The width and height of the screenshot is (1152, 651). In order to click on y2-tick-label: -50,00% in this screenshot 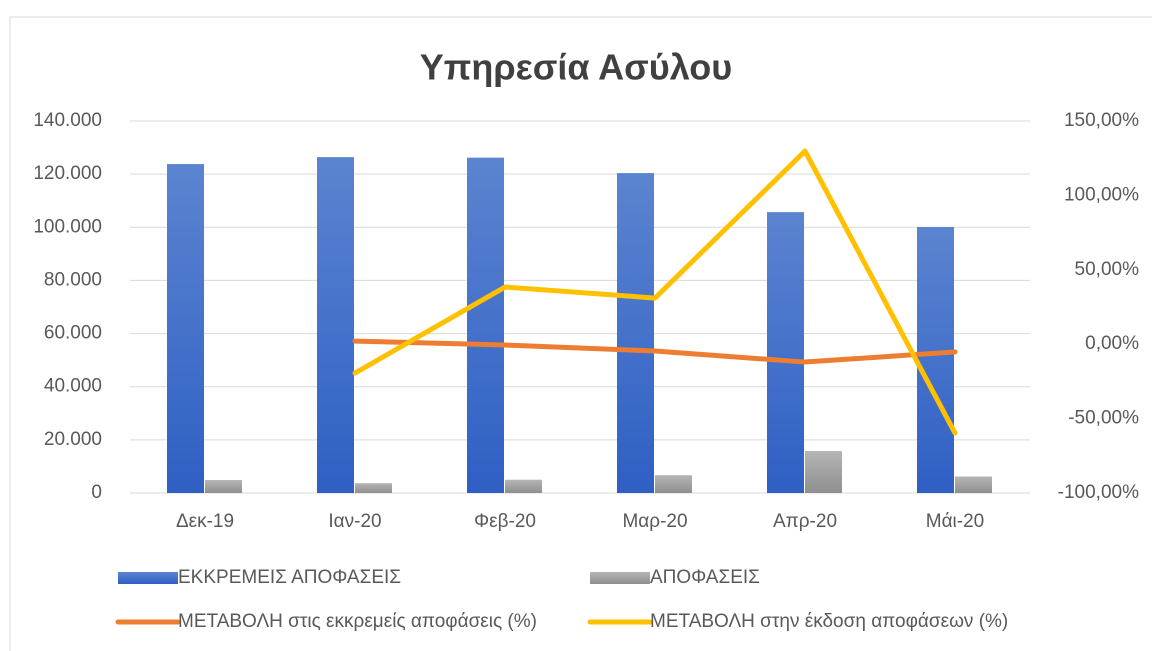, I will do `click(1103, 418)`.